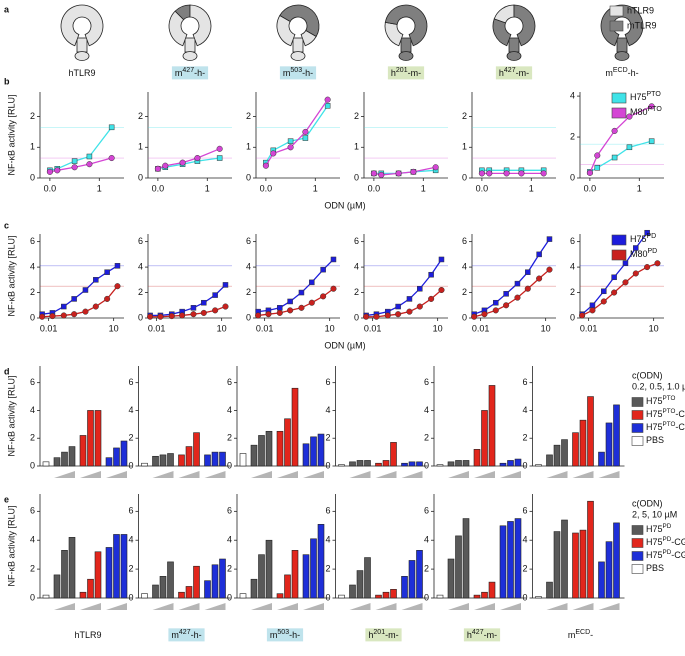 The height and width of the screenshot is (656, 685). Describe the element at coordinates (642, 25) in the screenshot. I see `legend-label: mTLR9` at that location.